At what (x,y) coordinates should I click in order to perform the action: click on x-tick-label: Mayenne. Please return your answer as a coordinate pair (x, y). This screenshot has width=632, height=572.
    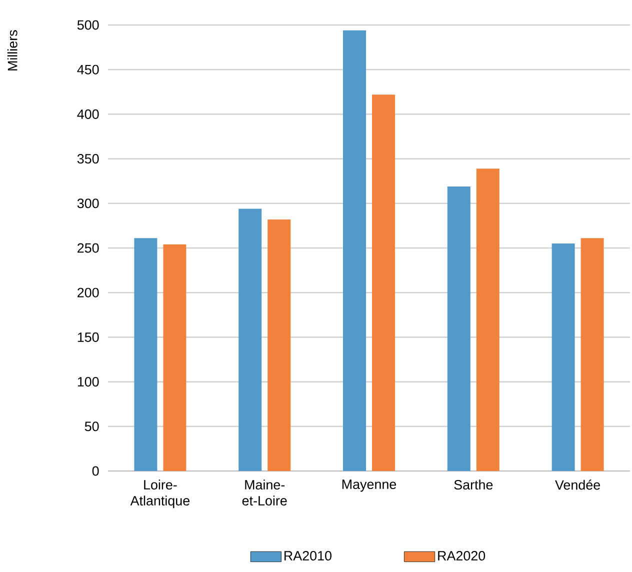
    Looking at the image, I should click on (369, 486).